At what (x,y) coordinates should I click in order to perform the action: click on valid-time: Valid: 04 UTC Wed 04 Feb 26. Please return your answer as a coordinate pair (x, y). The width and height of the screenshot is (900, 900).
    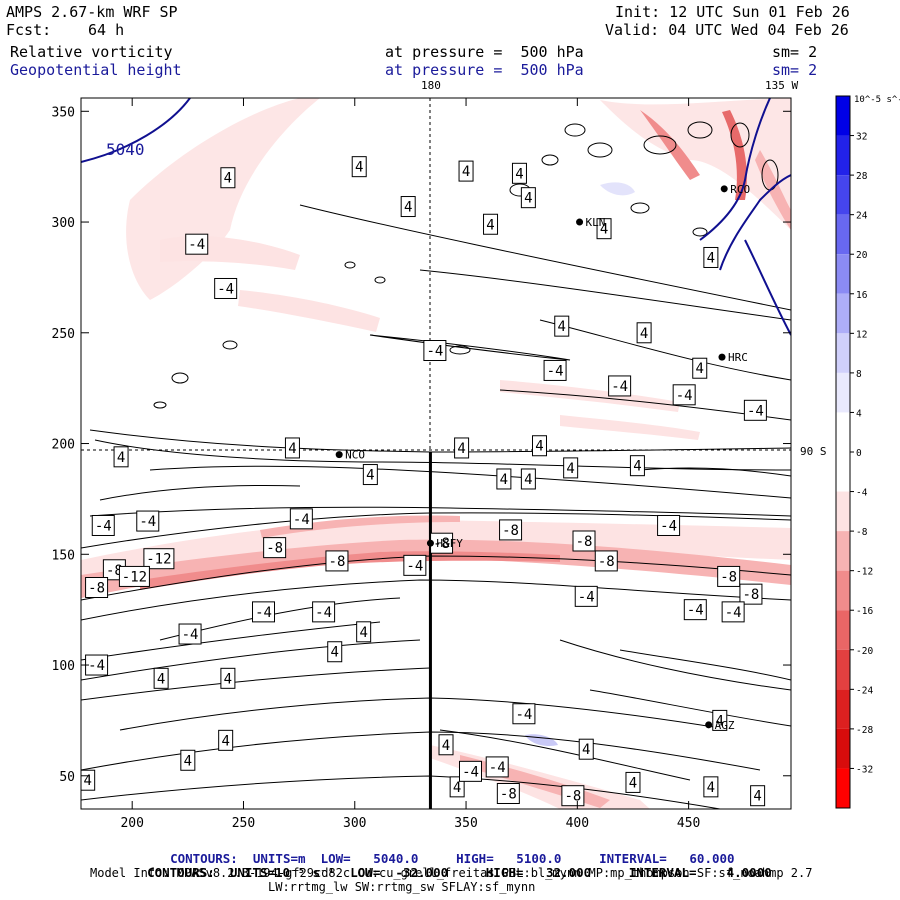
    Looking at the image, I should click on (727, 30).